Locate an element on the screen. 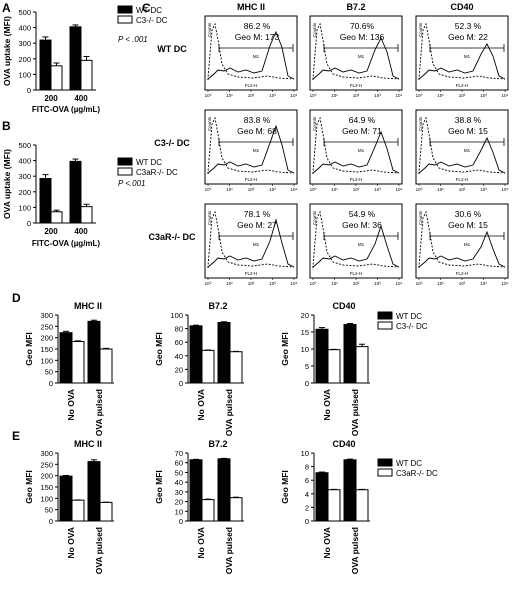 The height and width of the screenshot is (610, 520). gate-label: M1 is located at coordinates (256, 56).